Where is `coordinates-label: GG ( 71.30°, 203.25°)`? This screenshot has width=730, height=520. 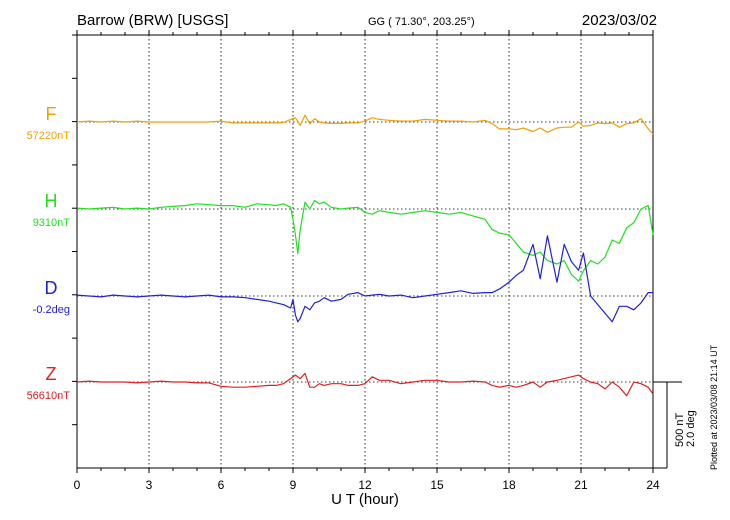
coordinates-label: GG ( 71.30°, 203.25°) is located at coordinates (421, 22).